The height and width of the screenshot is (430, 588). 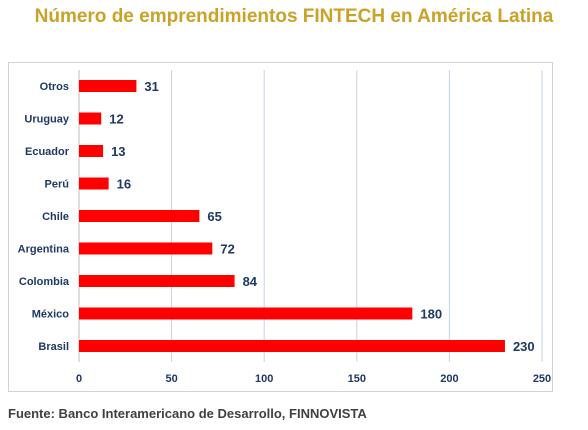 What do you see at coordinates (51, 315) in the screenshot?
I see `category-label: México` at bounding box center [51, 315].